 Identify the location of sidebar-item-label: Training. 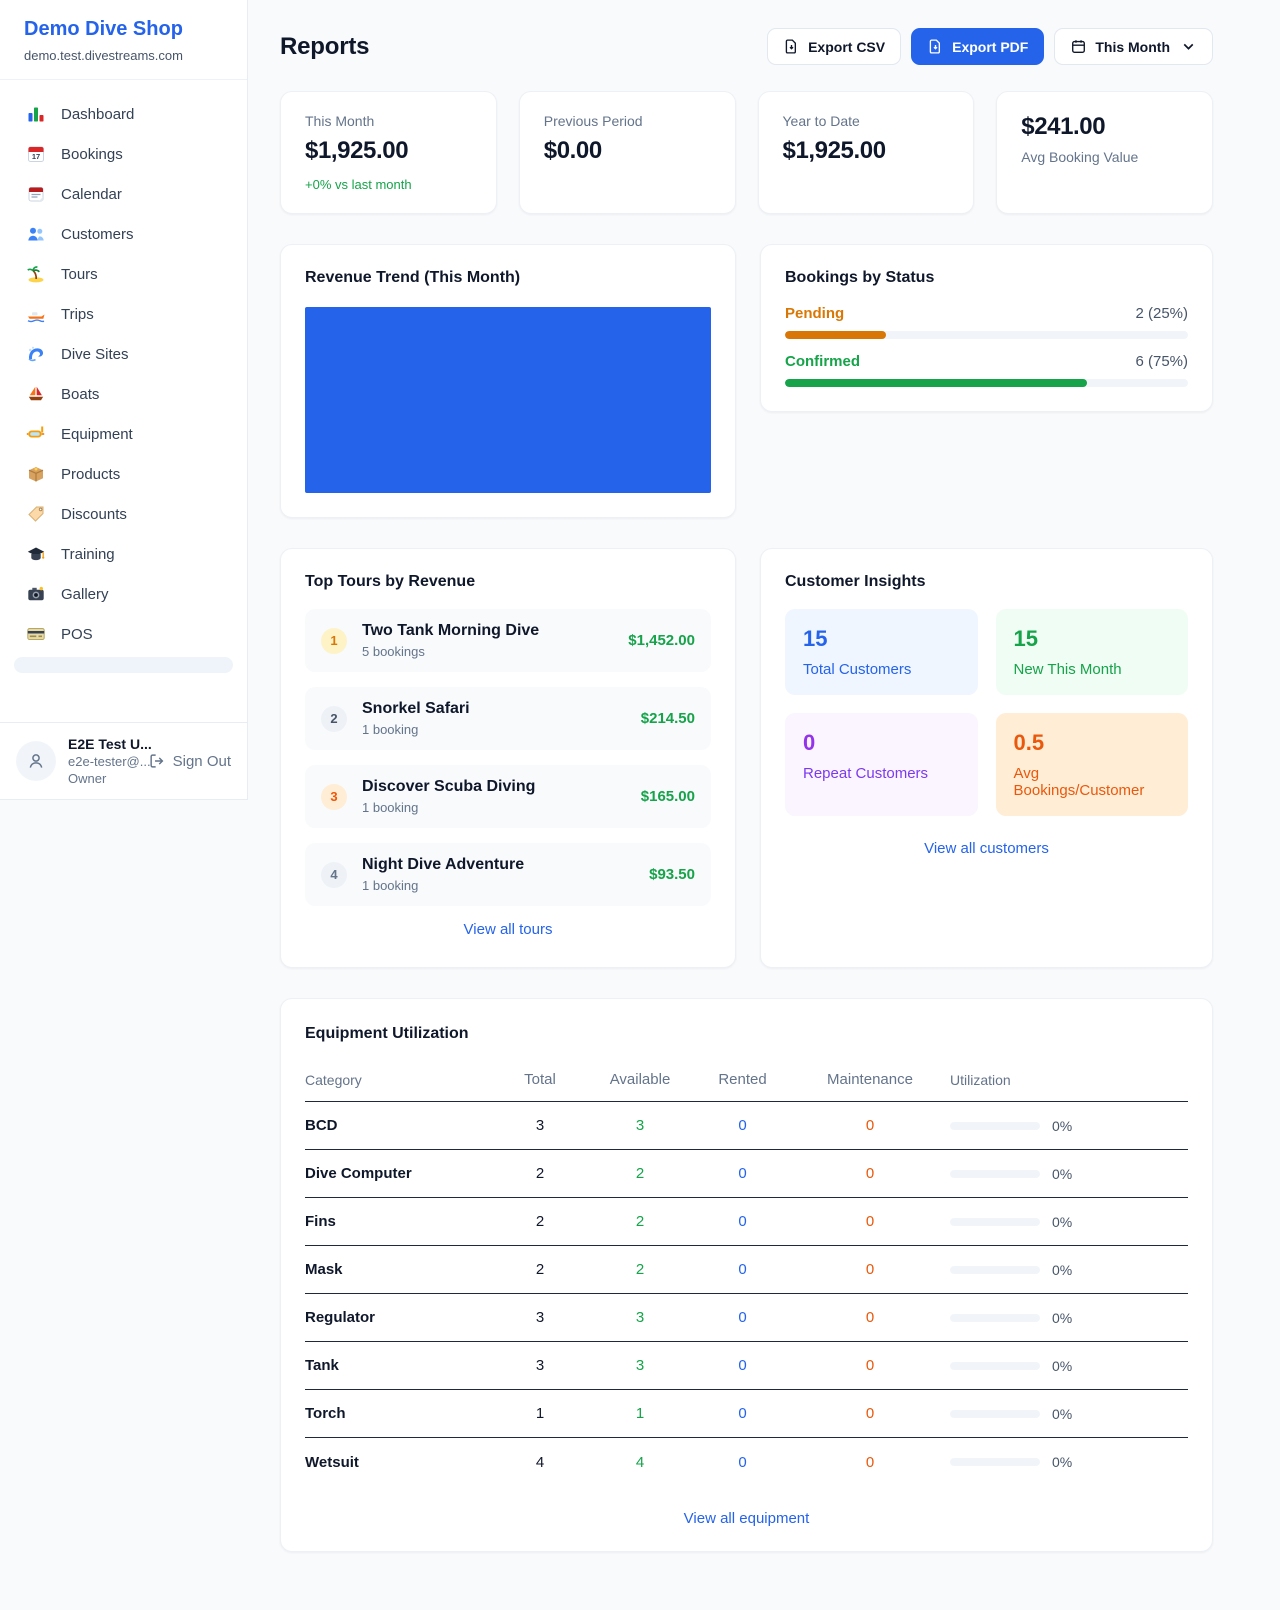
(88, 554).